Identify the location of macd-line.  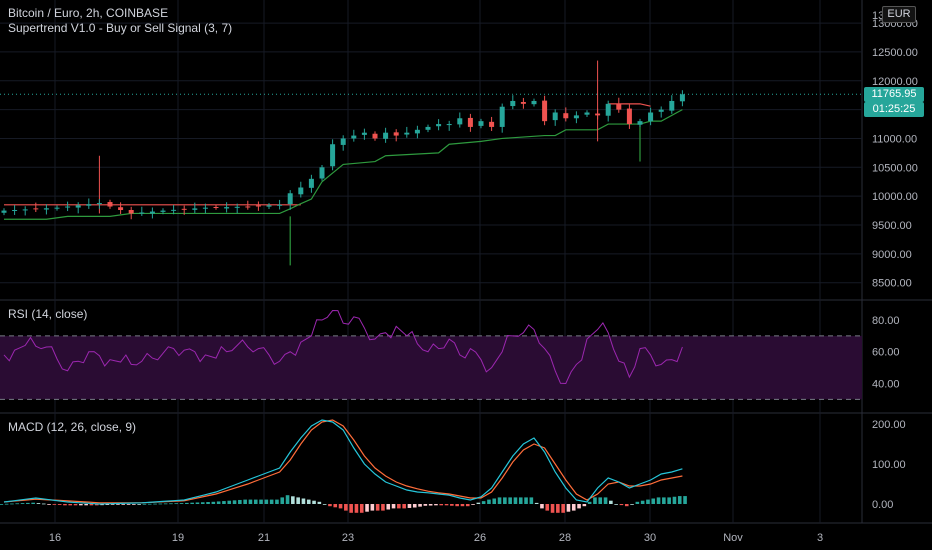
(343, 462).